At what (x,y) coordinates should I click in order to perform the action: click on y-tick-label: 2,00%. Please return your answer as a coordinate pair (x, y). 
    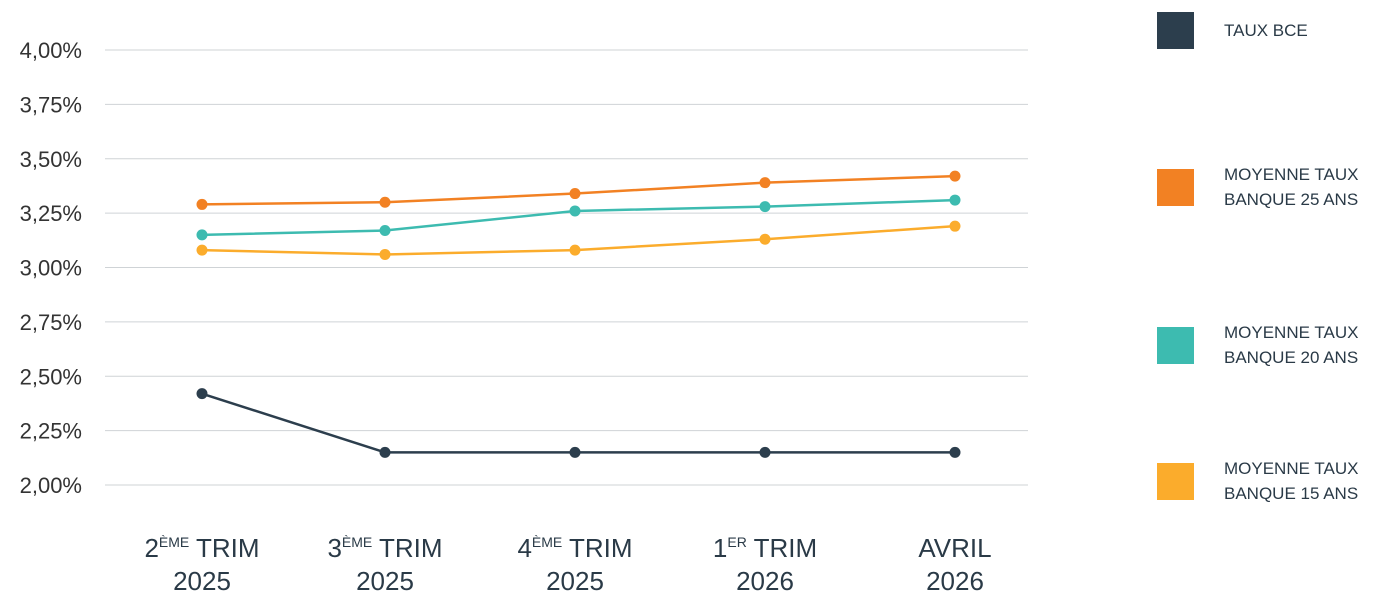
    Looking at the image, I should click on (51, 485).